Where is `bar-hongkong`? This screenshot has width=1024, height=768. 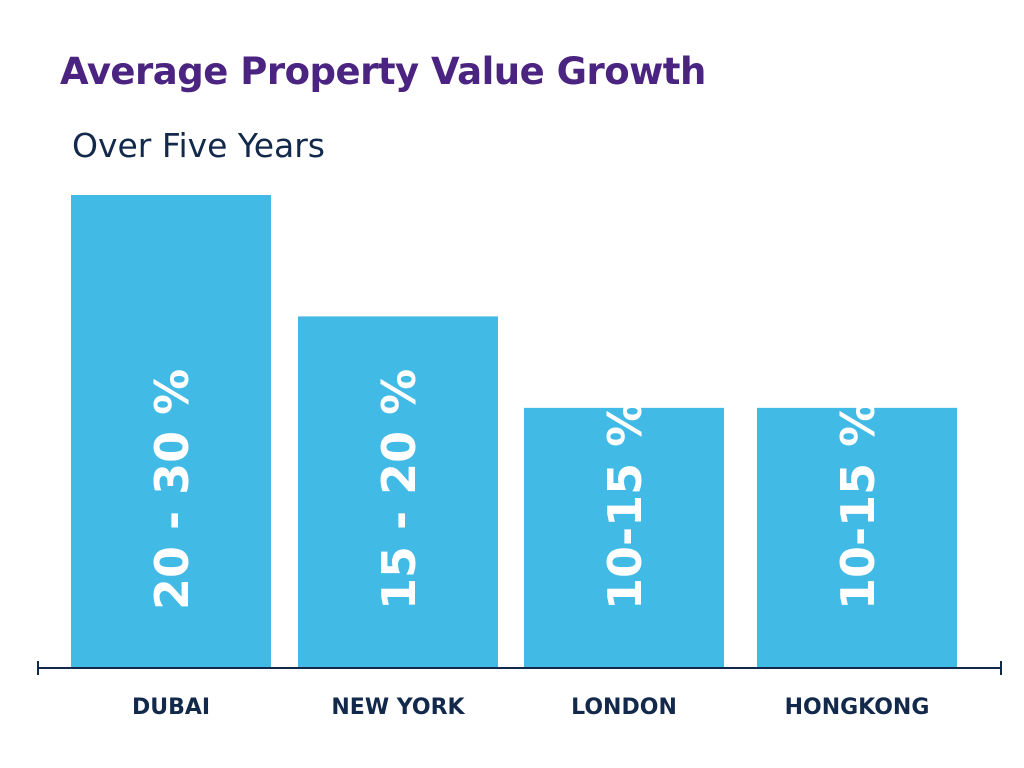 bar-hongkong is located at coordinates (857, 537).